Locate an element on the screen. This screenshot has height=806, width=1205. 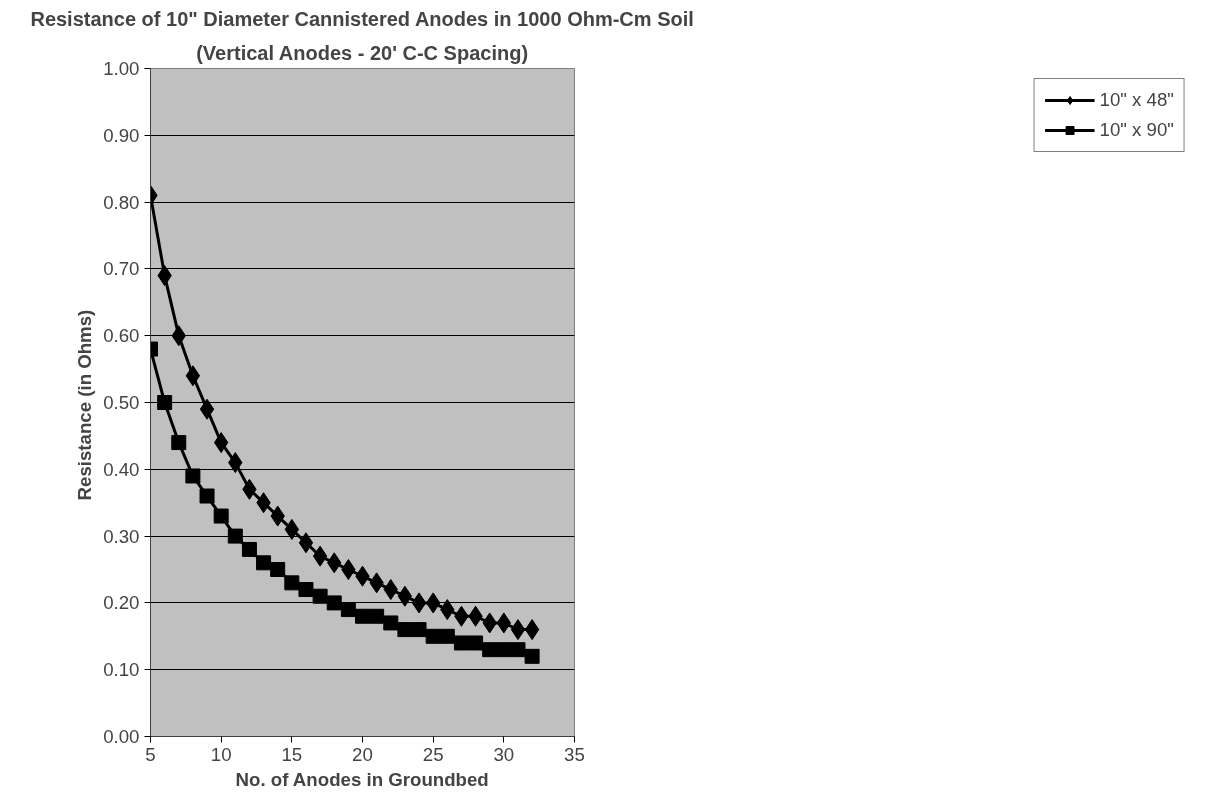
y-tick-label: 0.00 is located at coordinates (121, 736).